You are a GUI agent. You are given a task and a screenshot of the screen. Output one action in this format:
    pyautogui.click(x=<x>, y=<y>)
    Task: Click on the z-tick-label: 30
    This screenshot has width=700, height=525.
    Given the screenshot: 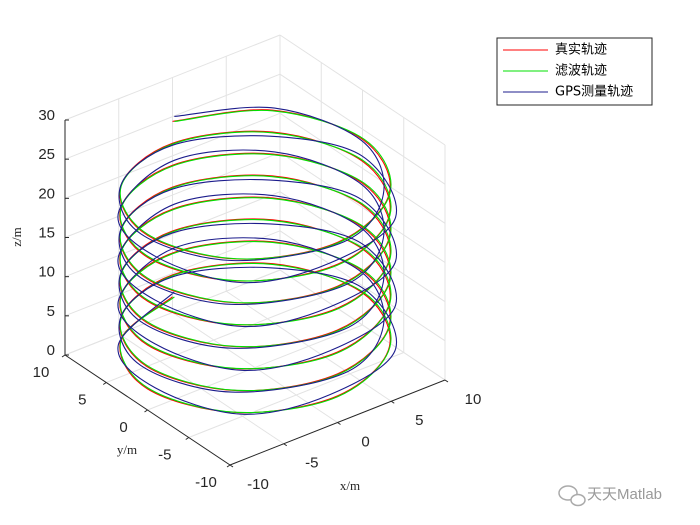 What is the action you would take?
    pyautogui.click(x=46, y=115)
    